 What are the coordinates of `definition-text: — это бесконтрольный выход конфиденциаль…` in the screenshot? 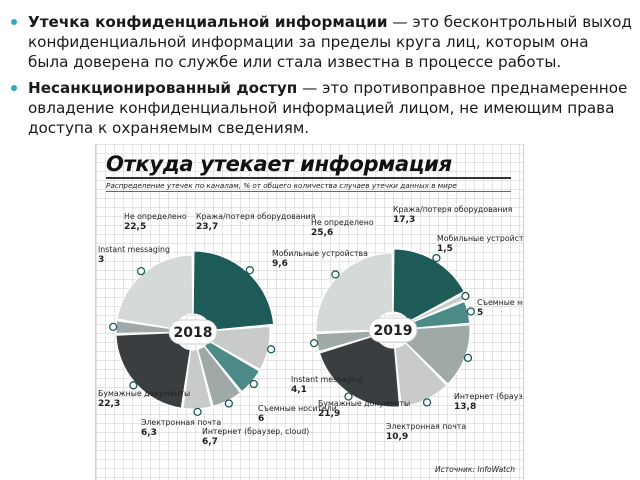 It's located at (330, 42).